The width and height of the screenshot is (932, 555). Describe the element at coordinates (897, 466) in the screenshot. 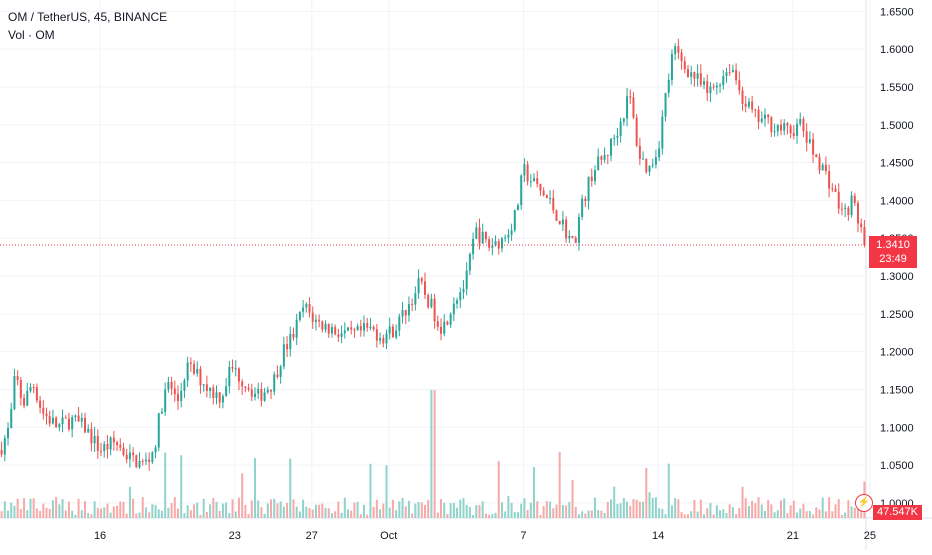

I see `price-axis-label: 1.0500` at that location.